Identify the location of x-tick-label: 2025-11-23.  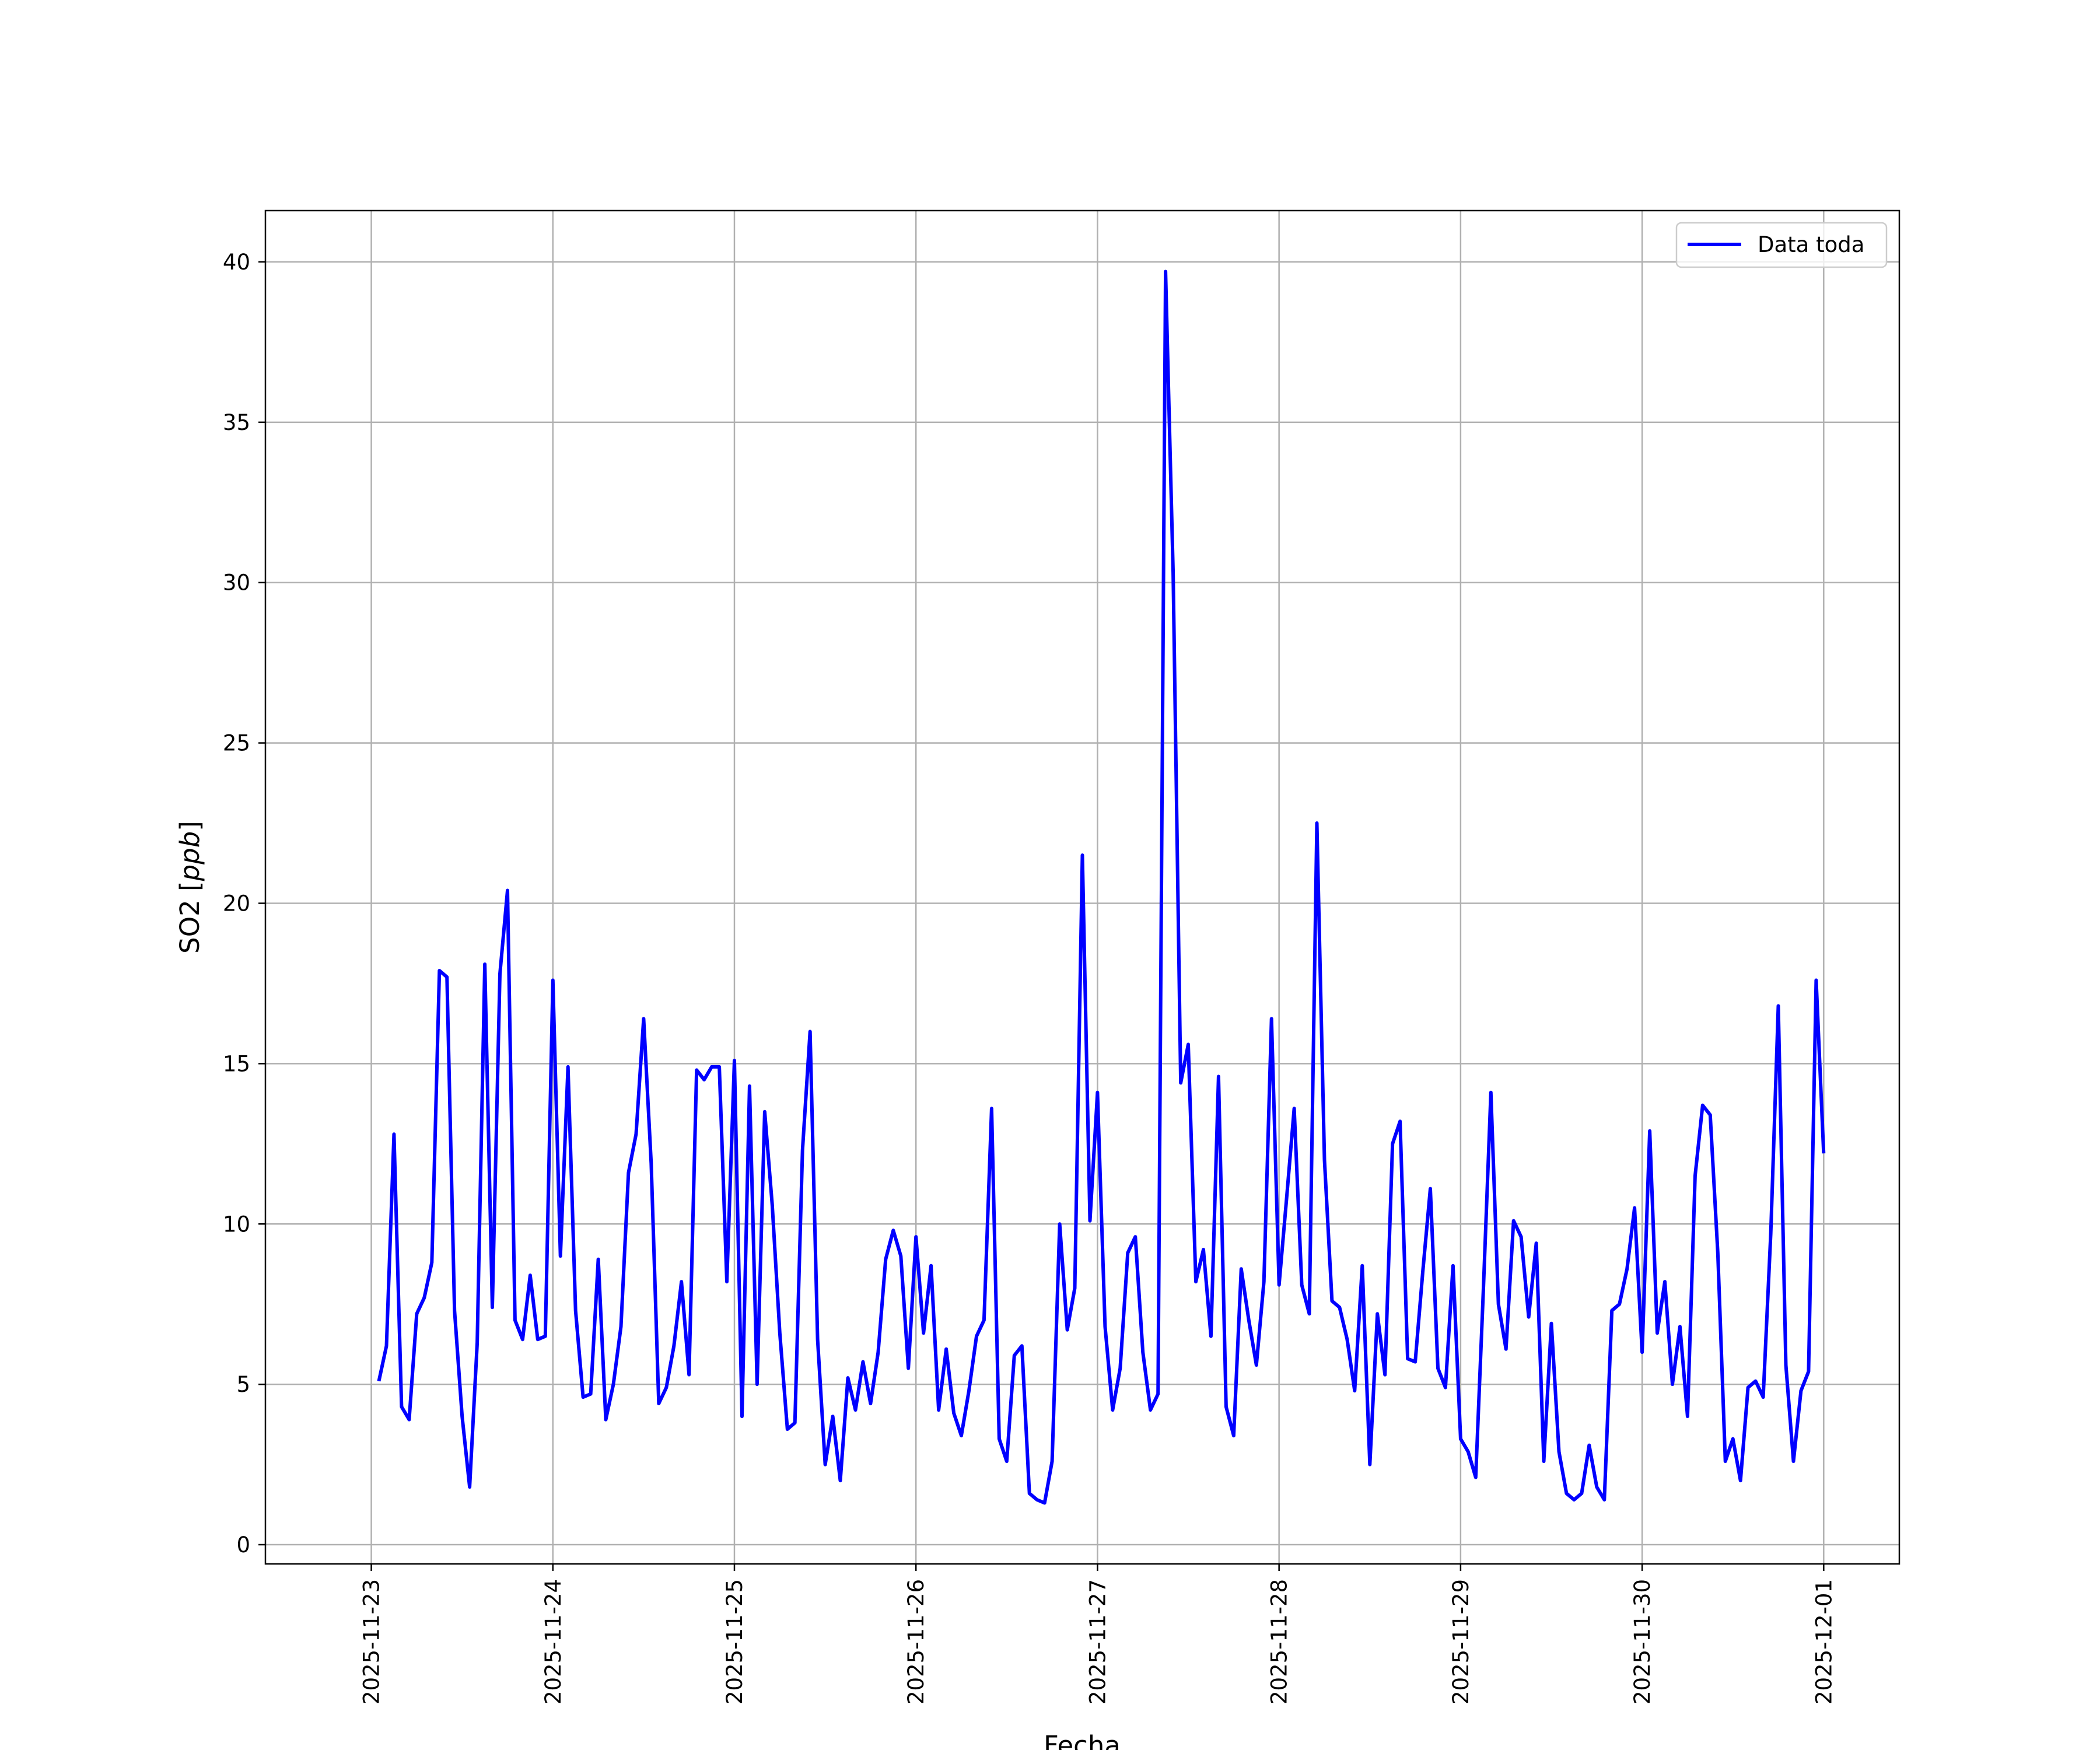
(371, 1641).